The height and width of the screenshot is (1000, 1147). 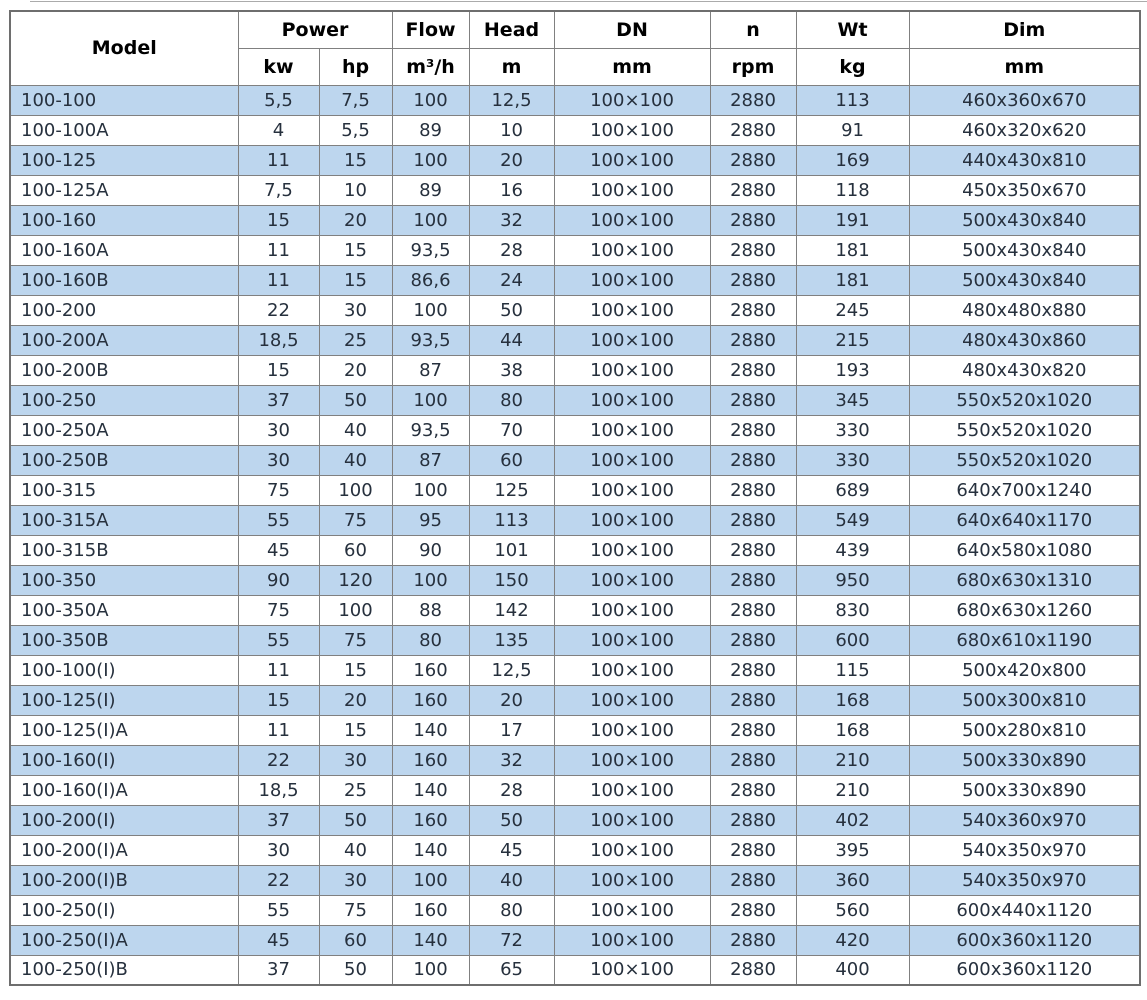 What do you see at coordinates (124, 280) in the screenshot?
I see `model-cell: 100-160B` at bounding box center [124, 280].